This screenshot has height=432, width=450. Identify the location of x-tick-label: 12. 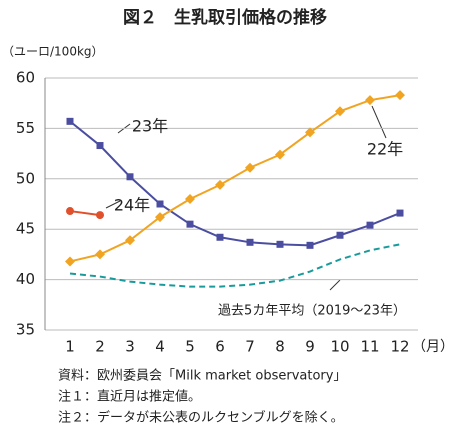
(399, 347).